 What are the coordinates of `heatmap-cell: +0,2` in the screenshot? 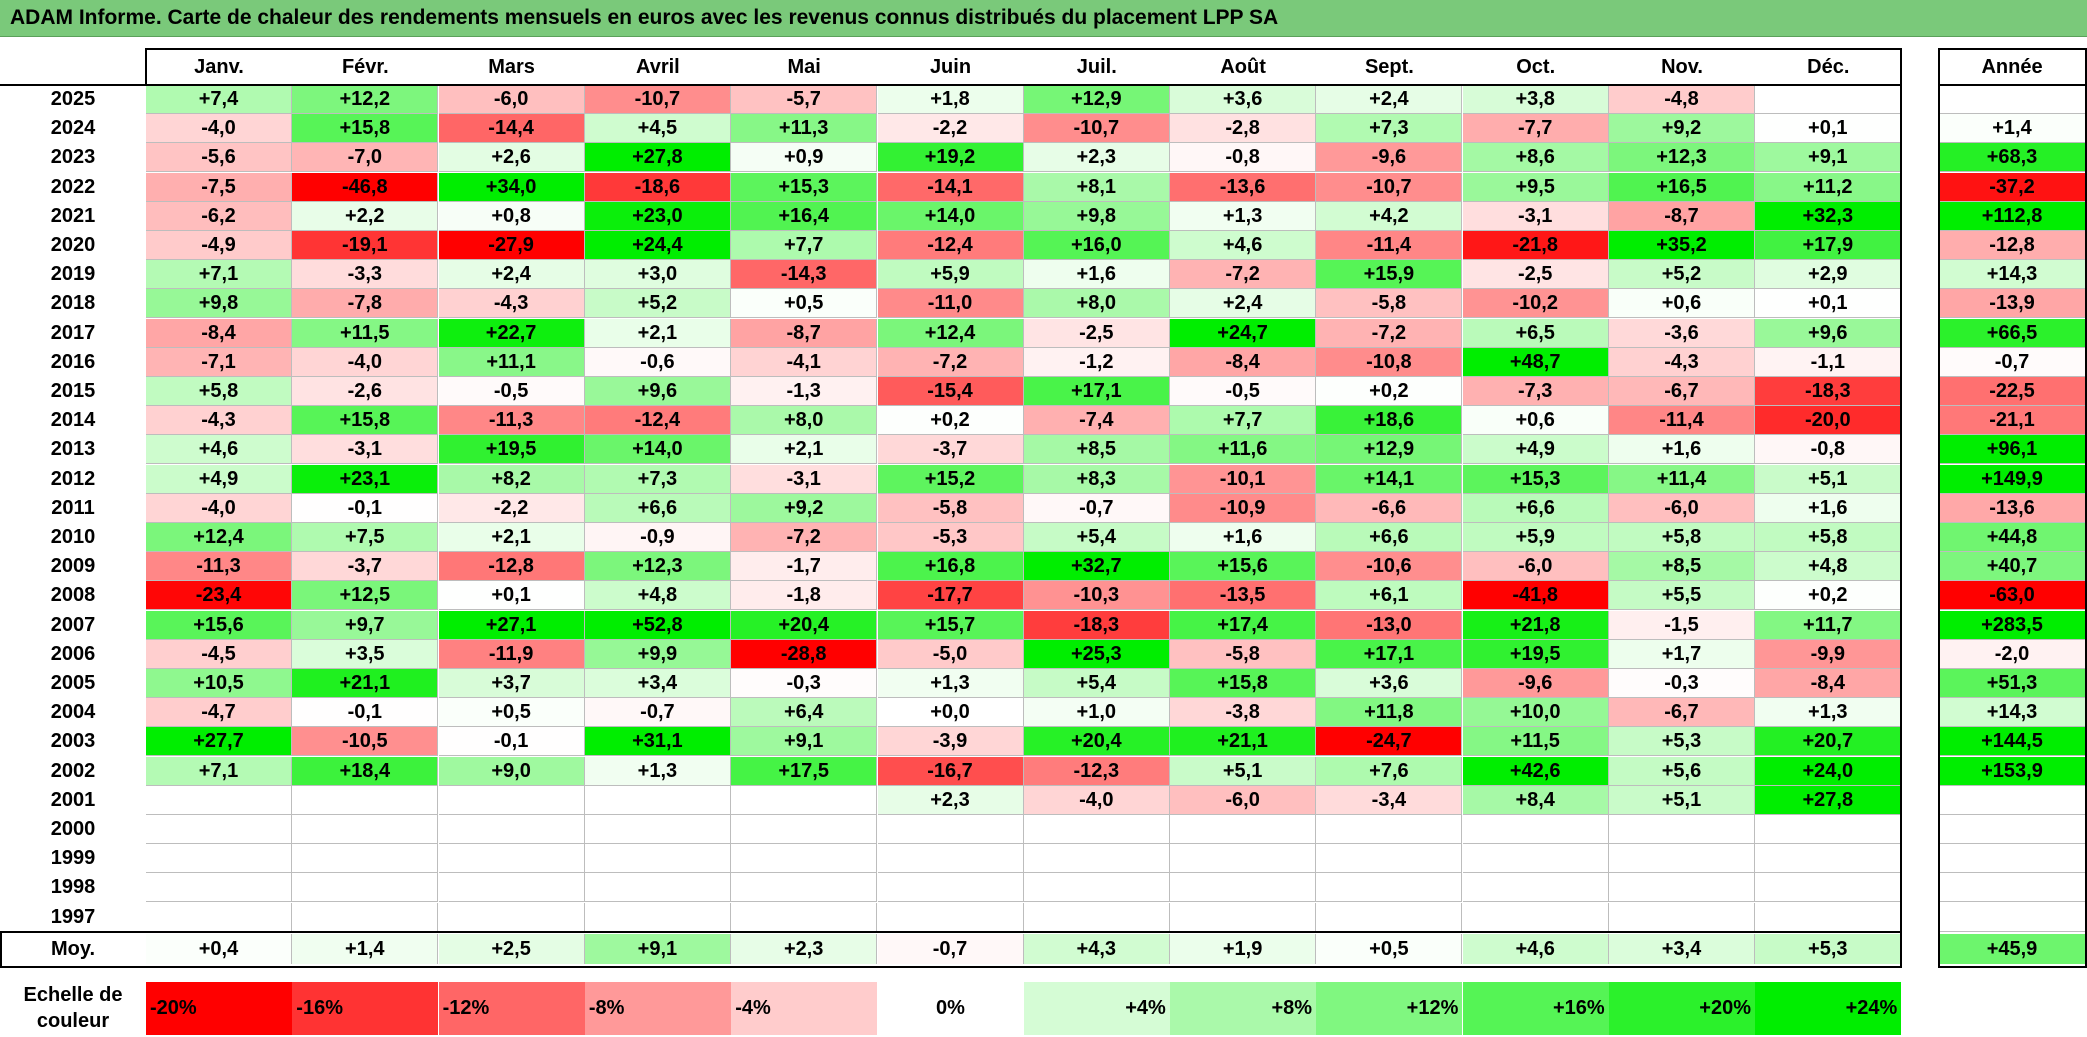 It's located at (1828, 596).